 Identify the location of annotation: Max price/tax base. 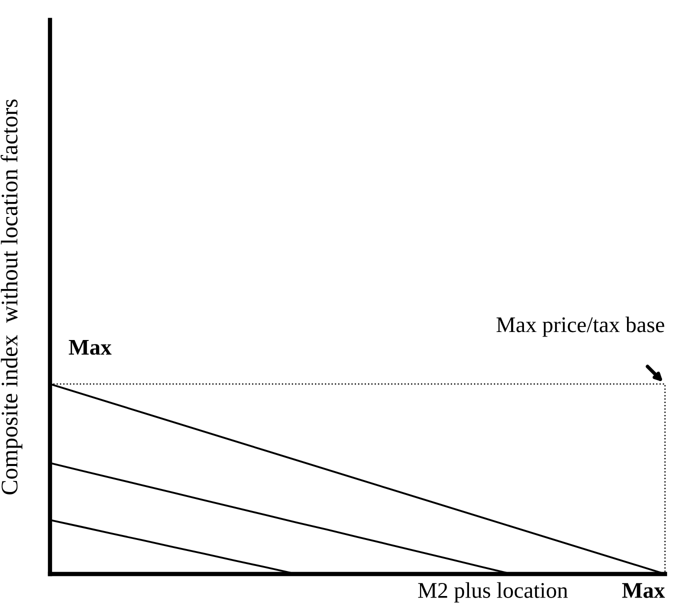
(580, 326).